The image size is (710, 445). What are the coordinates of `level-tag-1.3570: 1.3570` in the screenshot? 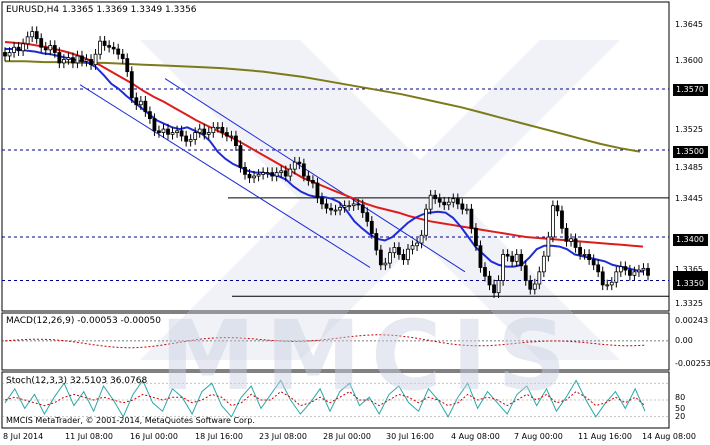 It's located at (690, 90).